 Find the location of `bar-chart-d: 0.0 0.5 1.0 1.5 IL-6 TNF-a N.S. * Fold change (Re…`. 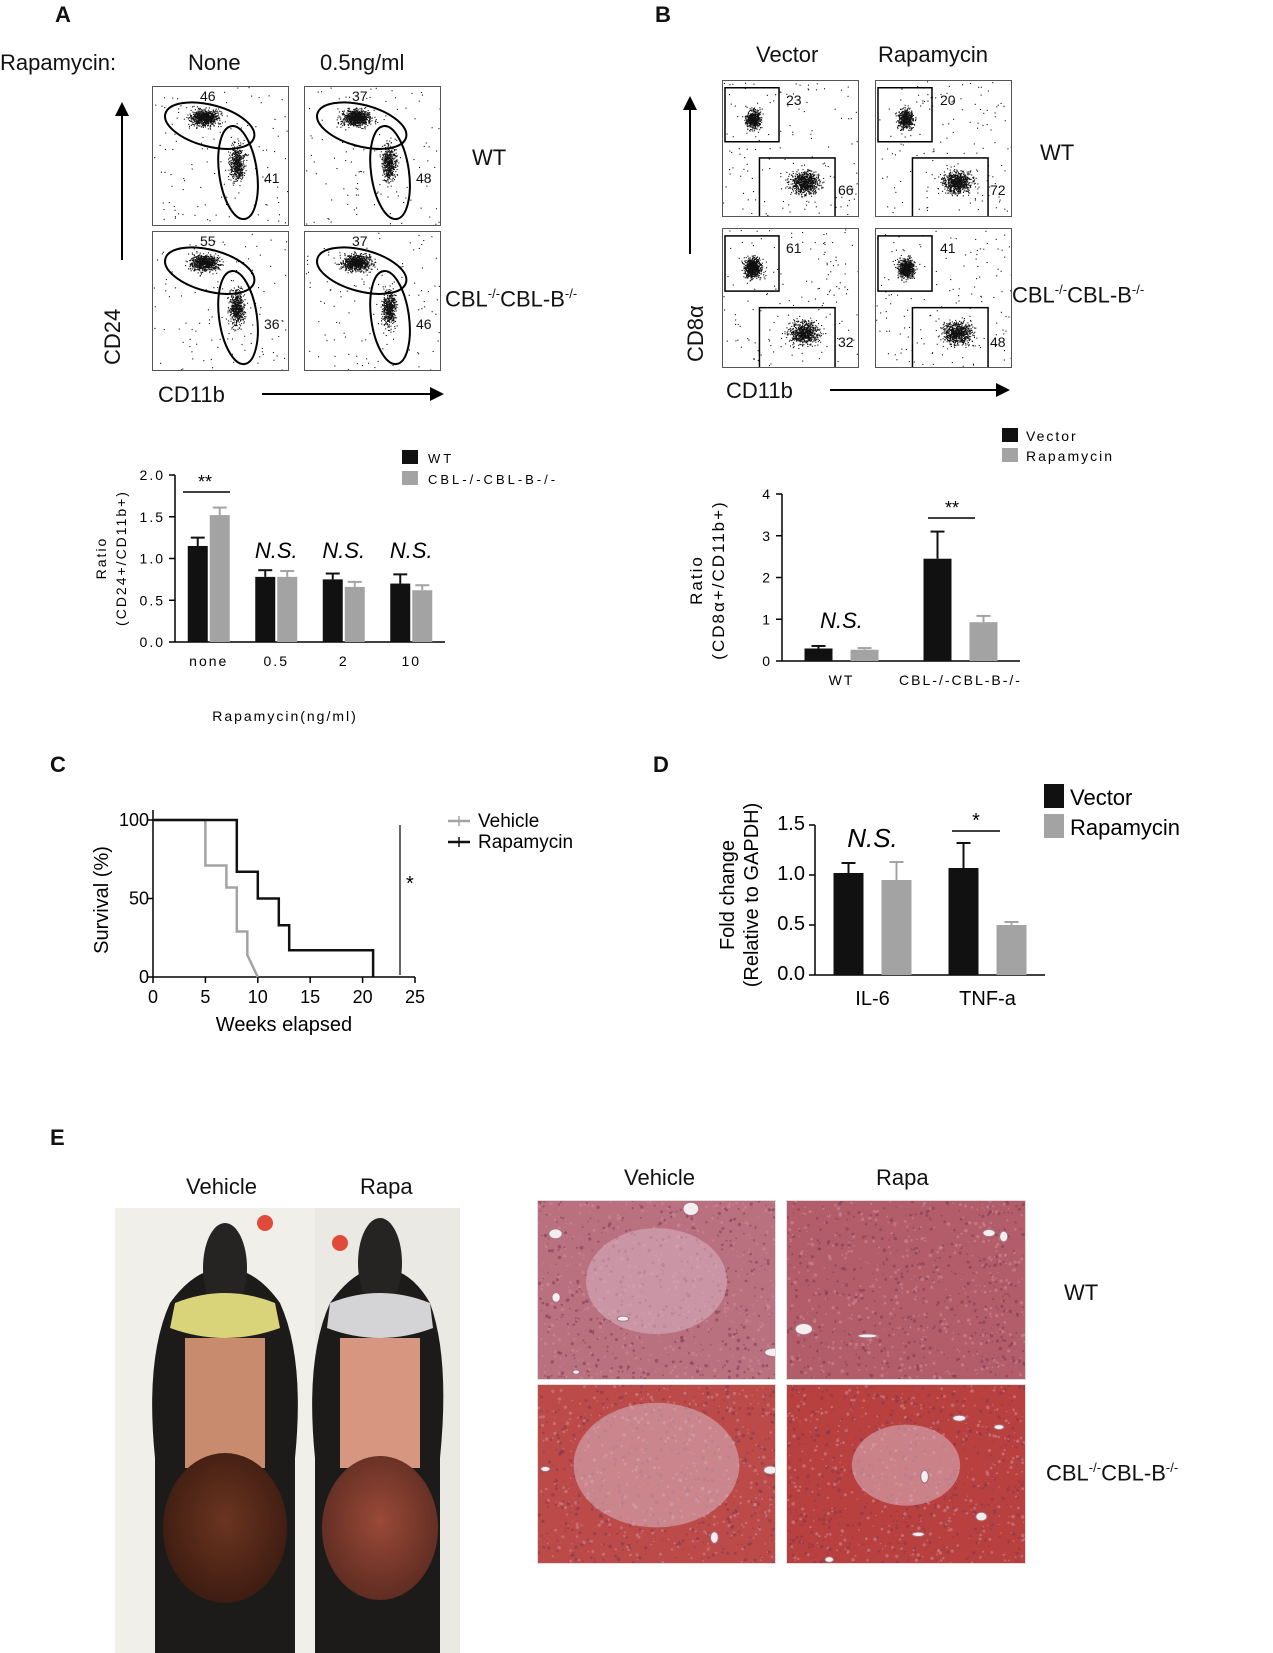

bar-chart-d: 0.0 0.5 1.0 1.5 IL-6 TNF-a N.S. * Fold change (Re… is located at coordinates (948, 897).